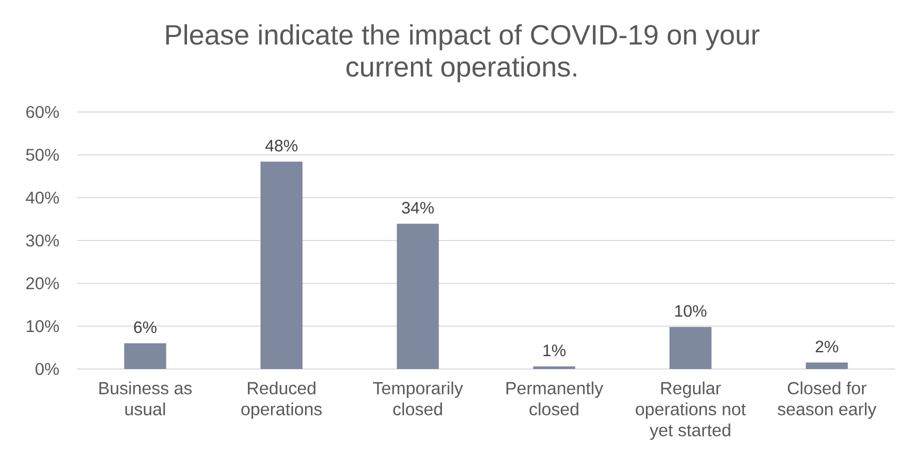 The width and height of the screenshot is (907, 452). What do you see at coordinates (827, 346) in the screenshot?
I see `data-label: 2%` at bounding box center [827, 346].